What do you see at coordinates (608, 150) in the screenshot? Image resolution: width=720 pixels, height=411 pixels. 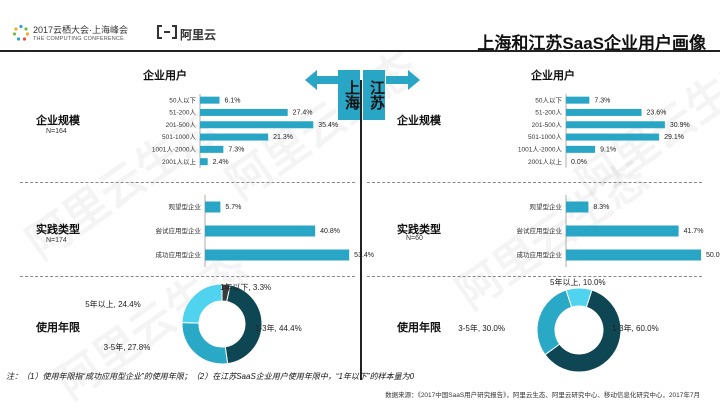 I see `bar-value-label: 9.1%` at bounding box center [608, 150].